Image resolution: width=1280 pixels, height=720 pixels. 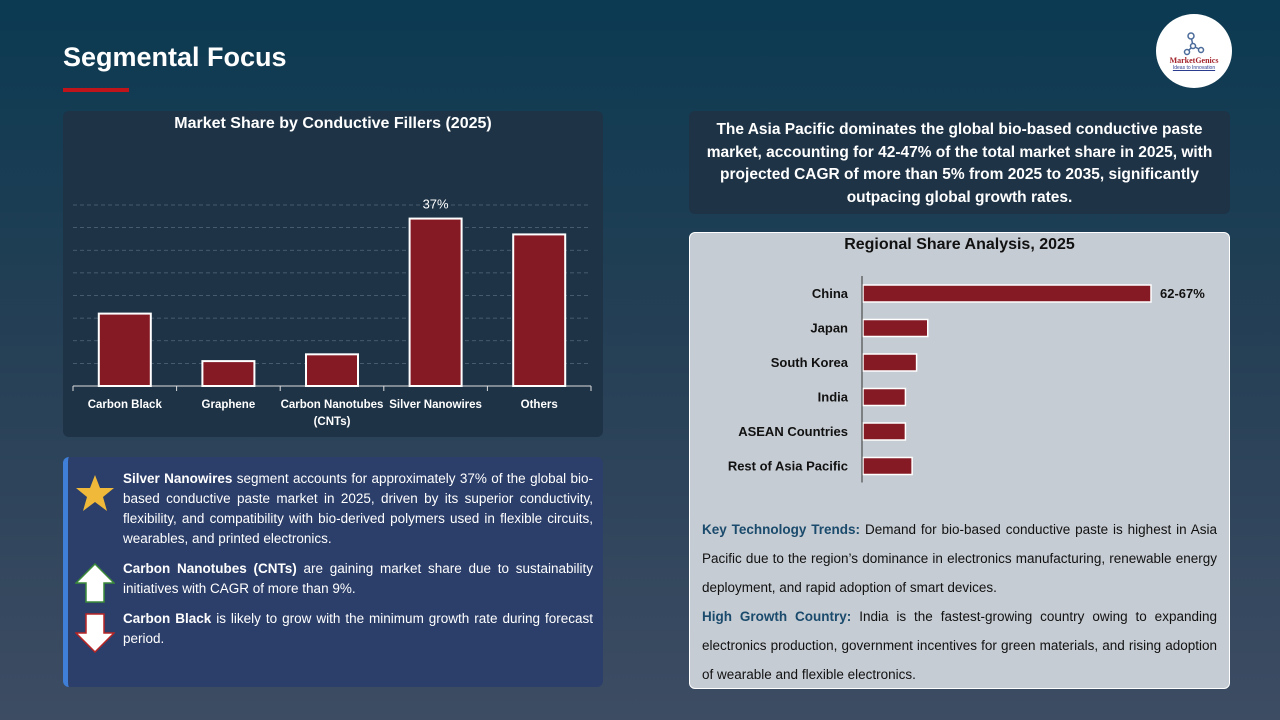 What do you see at coordinates (833, 397) in the screenshot?
I see `category-label: India` at bounding box center [833, 397].